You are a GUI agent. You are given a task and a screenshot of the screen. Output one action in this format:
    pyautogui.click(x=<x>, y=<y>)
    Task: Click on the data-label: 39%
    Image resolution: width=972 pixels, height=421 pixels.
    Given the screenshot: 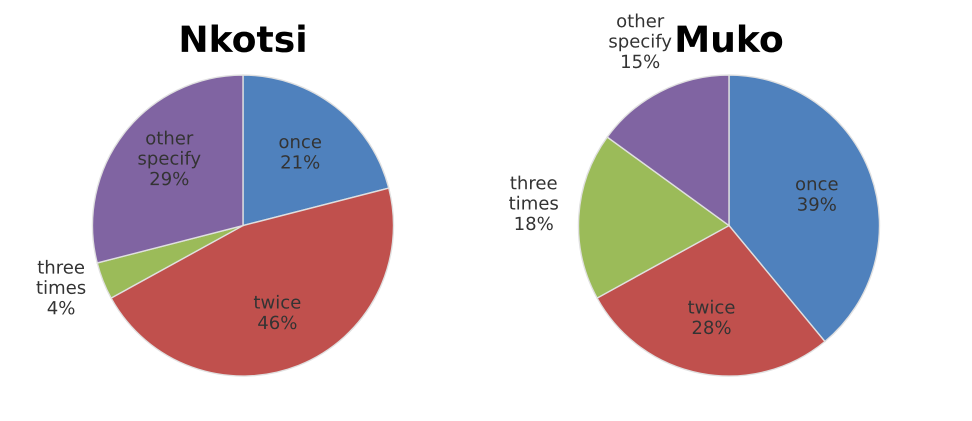 What is the action you would take?
    pyautogui.click(x=817, y=204)
    